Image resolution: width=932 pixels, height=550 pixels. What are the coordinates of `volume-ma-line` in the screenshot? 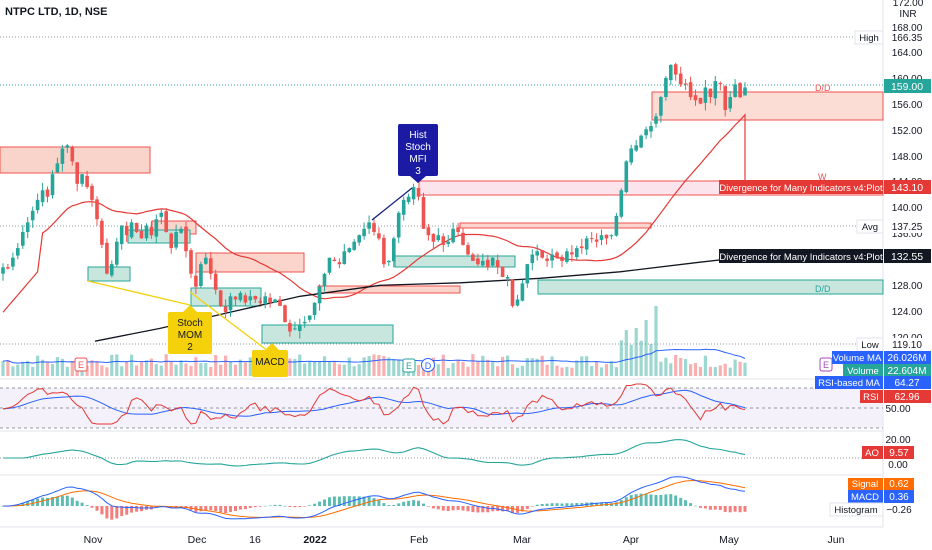 It's located at (374, 356).